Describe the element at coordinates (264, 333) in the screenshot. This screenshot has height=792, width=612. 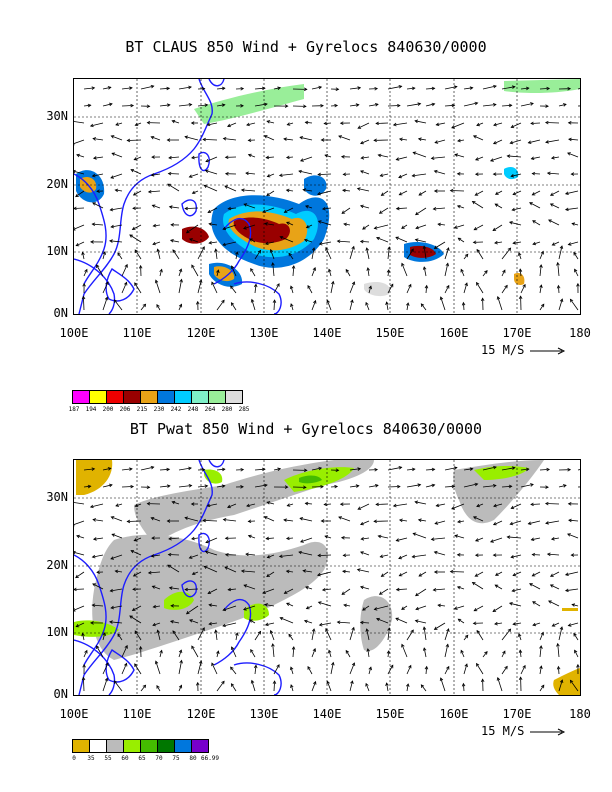
I see `lon-label: 130E` at that location.